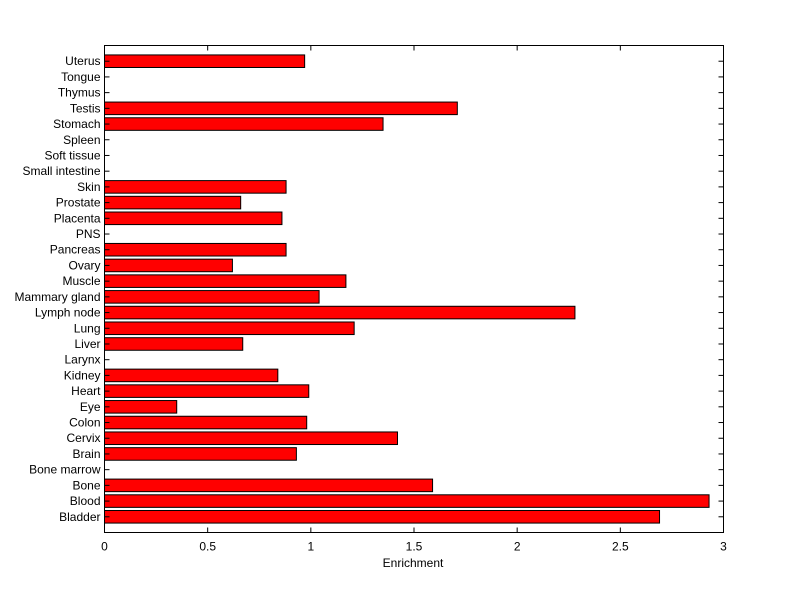  I want to click on bar-skin, so click(195, 187).